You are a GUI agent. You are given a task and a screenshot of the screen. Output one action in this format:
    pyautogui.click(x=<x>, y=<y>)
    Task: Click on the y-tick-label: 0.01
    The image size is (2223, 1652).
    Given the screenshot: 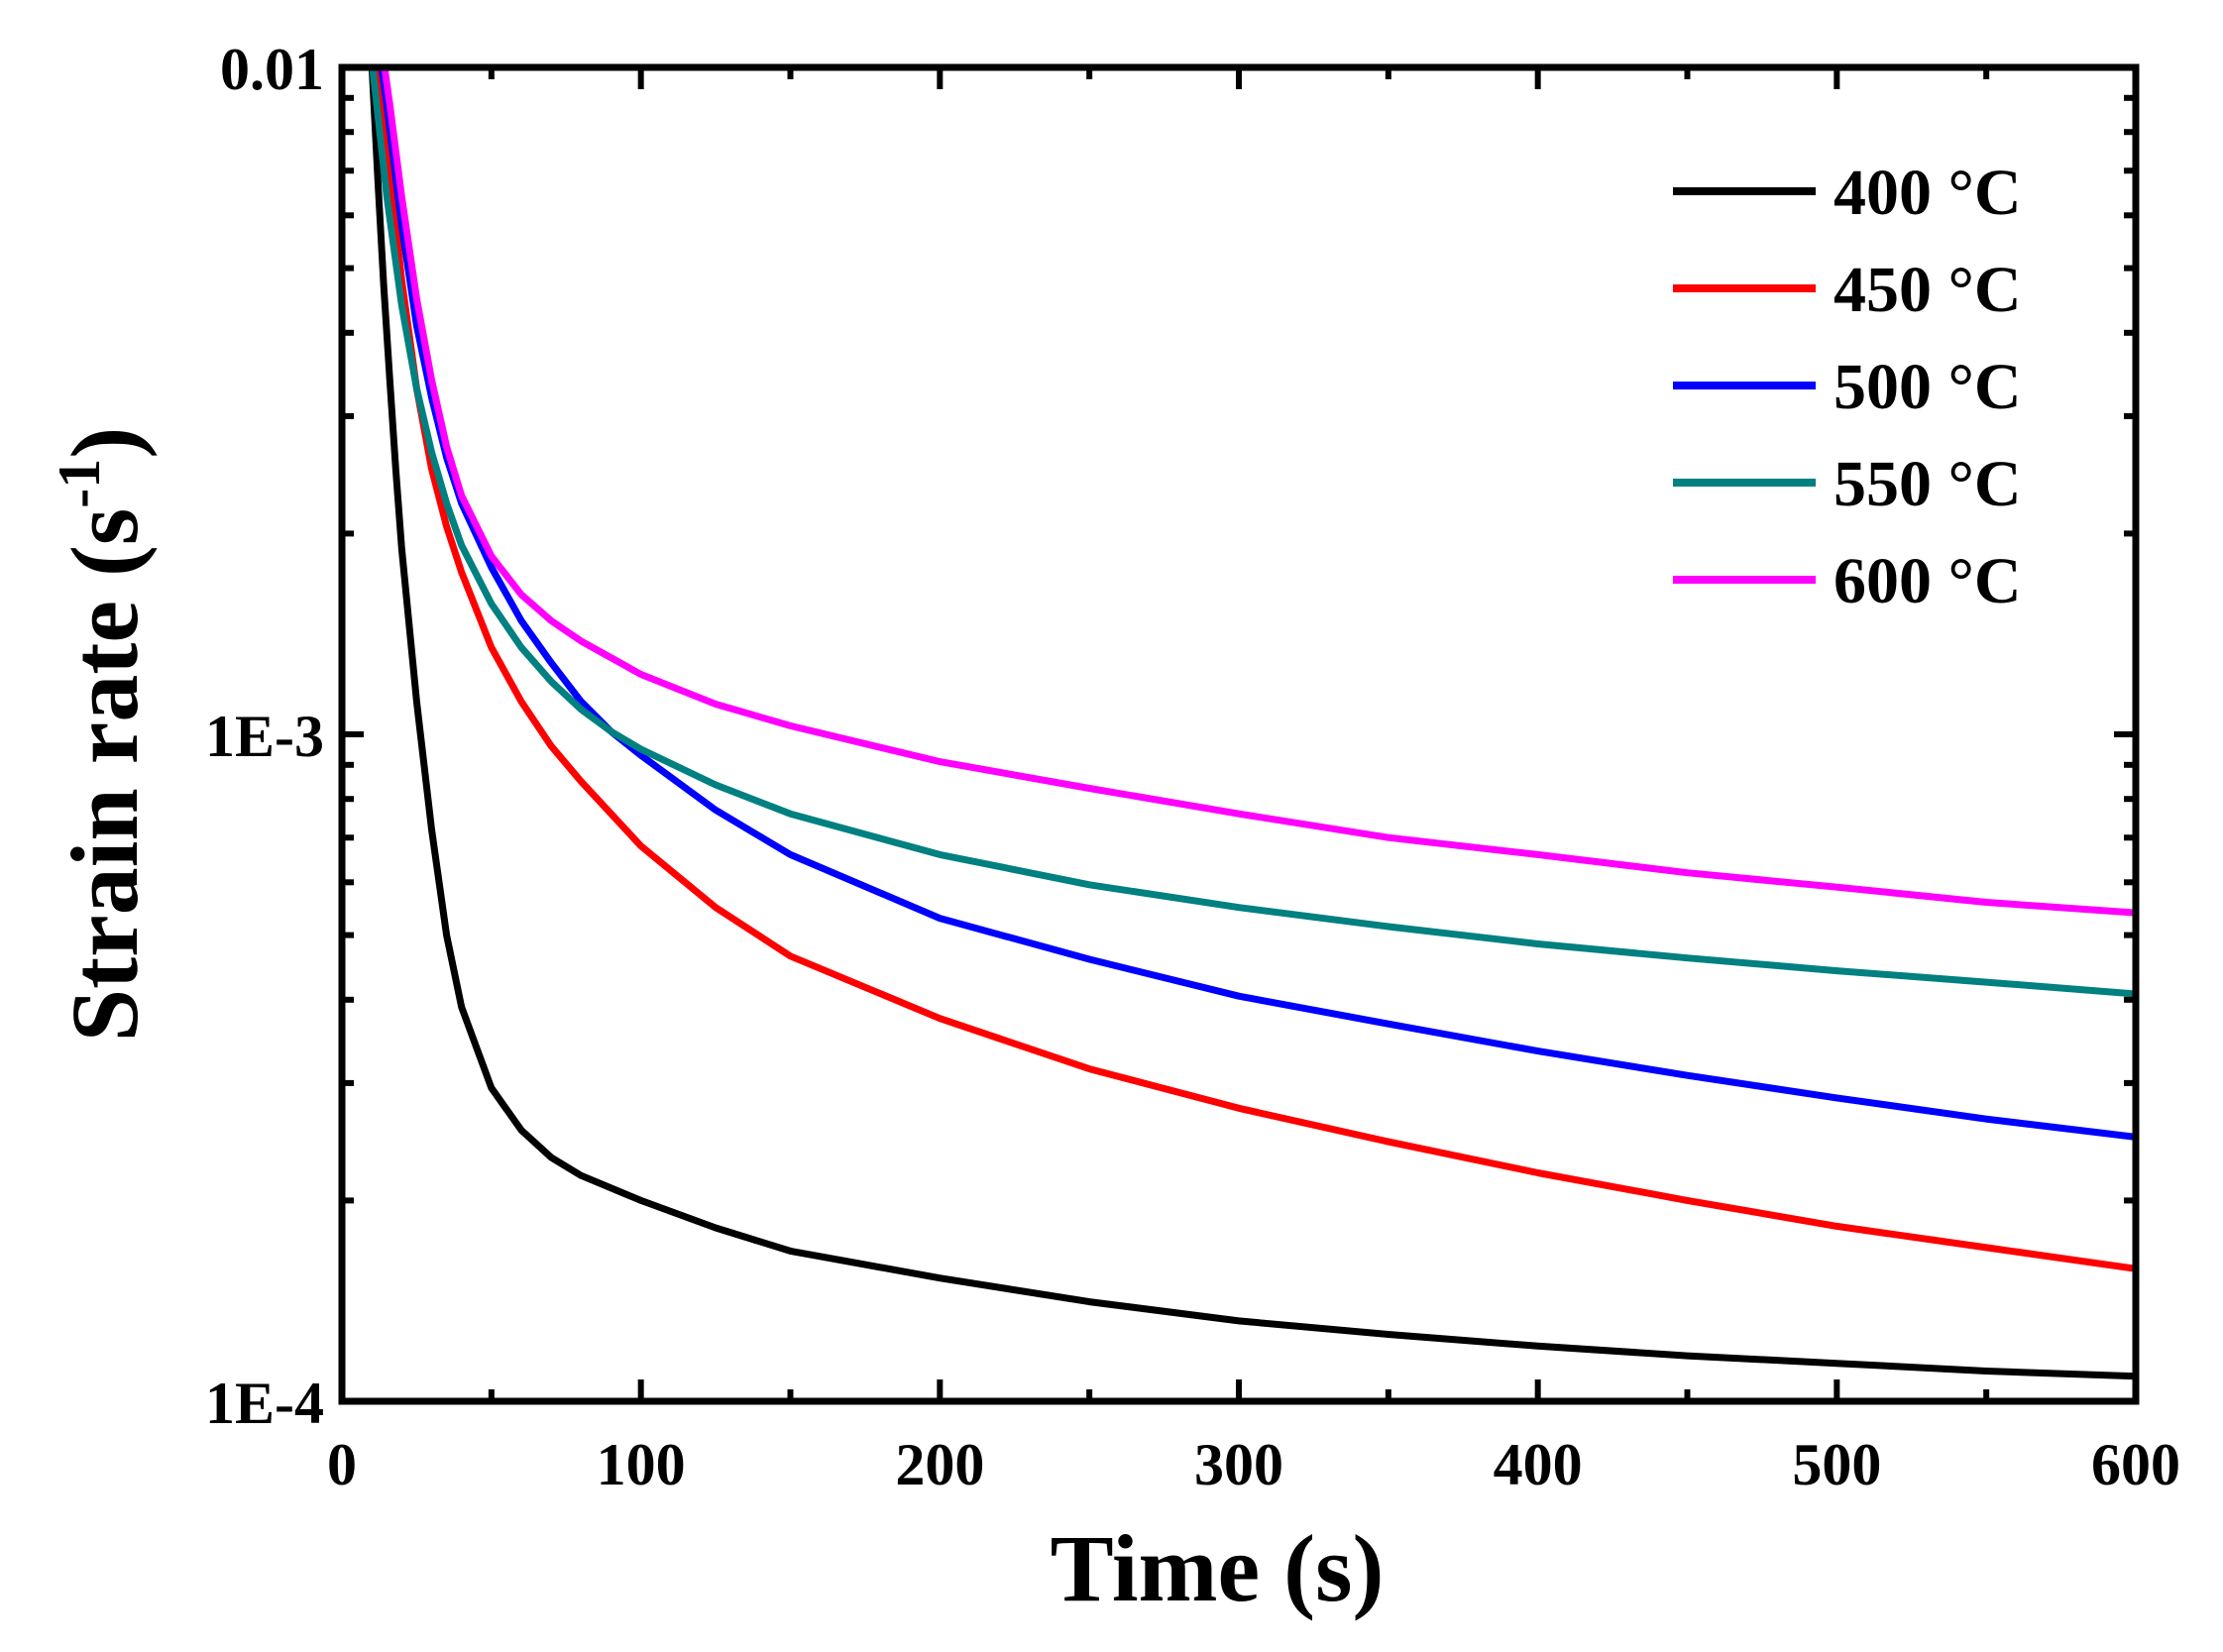 What is the action you would take?
    pyautogui.click(x=272, y=69)
    